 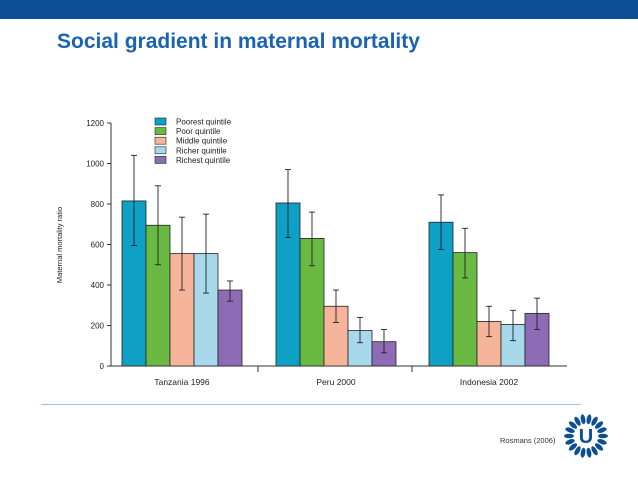 I want to click on logo-letter: U, so click(x=586, y=437).